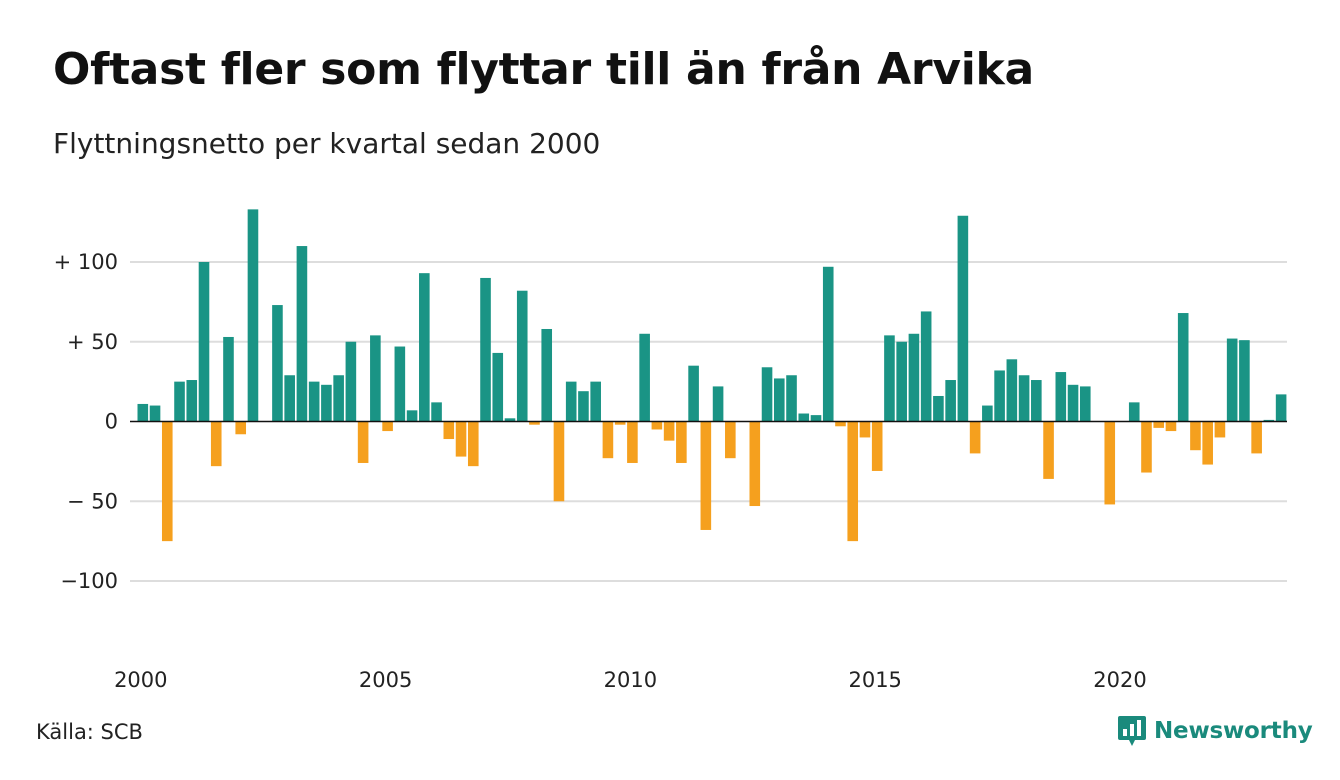 The height and width of the screenshot is (780, 1340). Describe the element at coordinates (327, 143) in the screenshot. I see `chart-subtitle: Flyttningsnetto per kvartal sedan 2000` at that location.